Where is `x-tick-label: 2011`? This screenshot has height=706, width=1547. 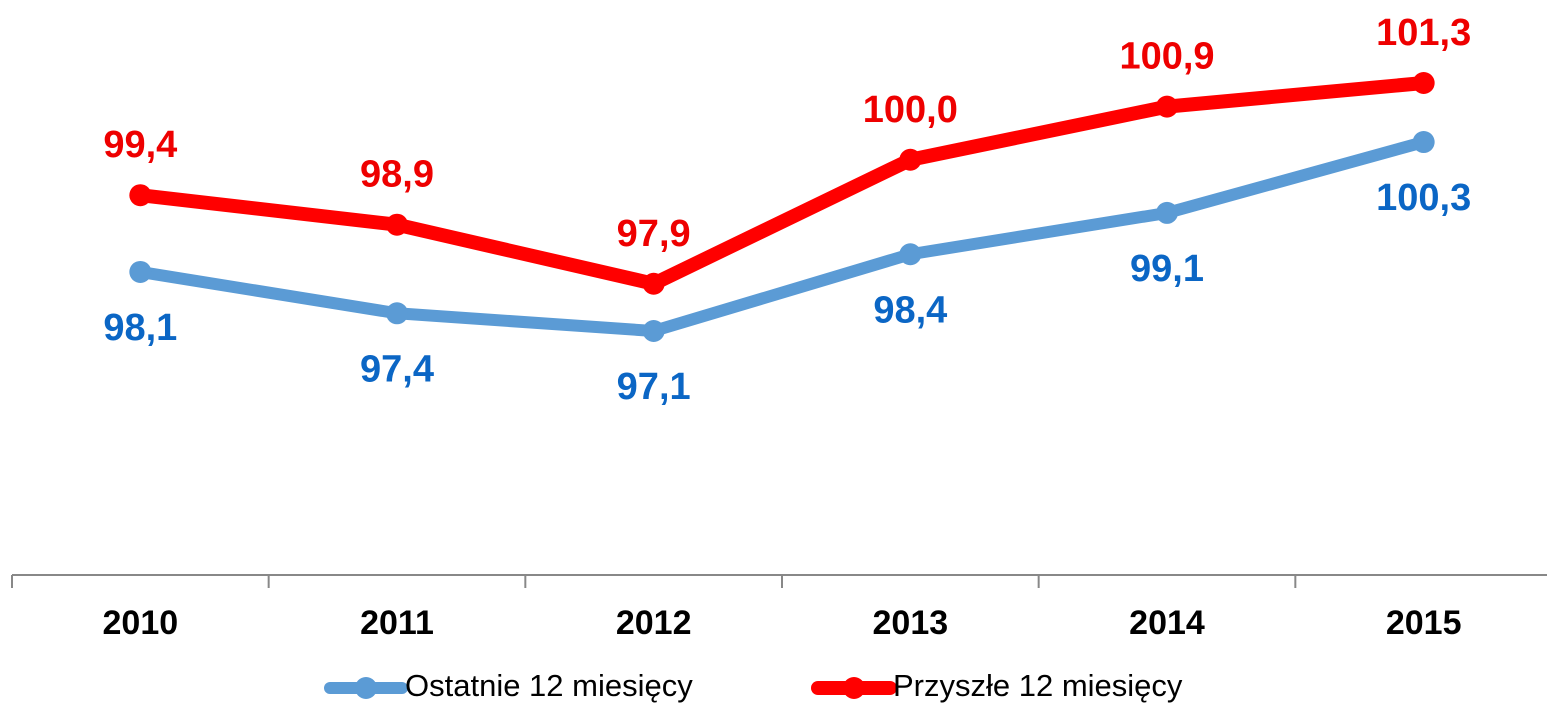 x-tick-label: 2011 is located at coordinates (397, 623).